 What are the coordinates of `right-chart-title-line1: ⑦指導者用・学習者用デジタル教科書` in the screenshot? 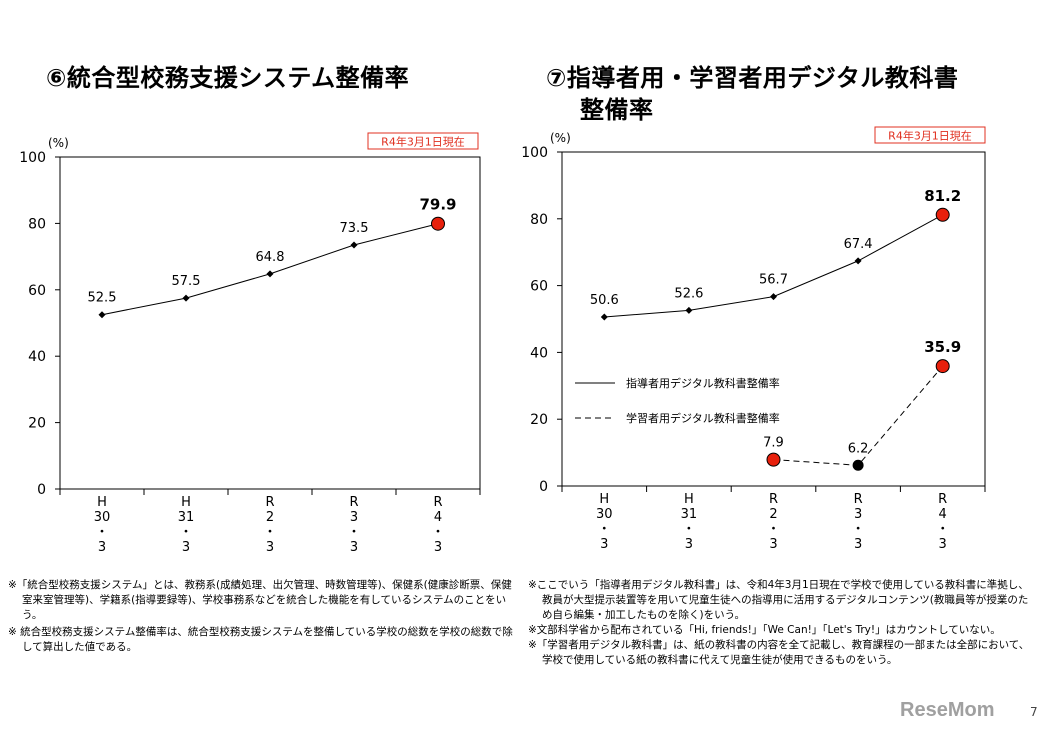 It's located at (752, 78).